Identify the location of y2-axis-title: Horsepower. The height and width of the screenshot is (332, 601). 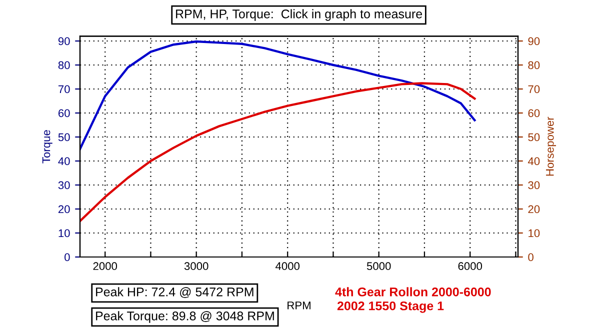
(551, 146).